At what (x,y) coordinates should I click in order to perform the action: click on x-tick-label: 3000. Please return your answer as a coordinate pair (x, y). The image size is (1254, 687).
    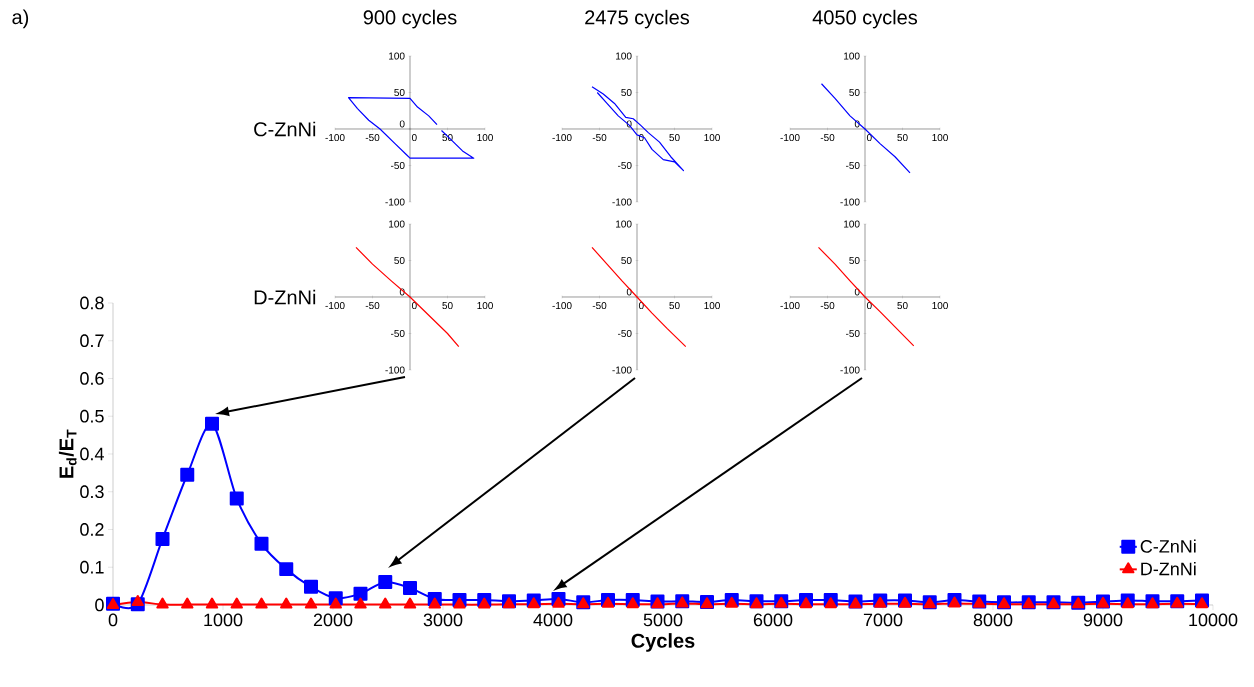
    Looking at the image, I should click on (443, 620).